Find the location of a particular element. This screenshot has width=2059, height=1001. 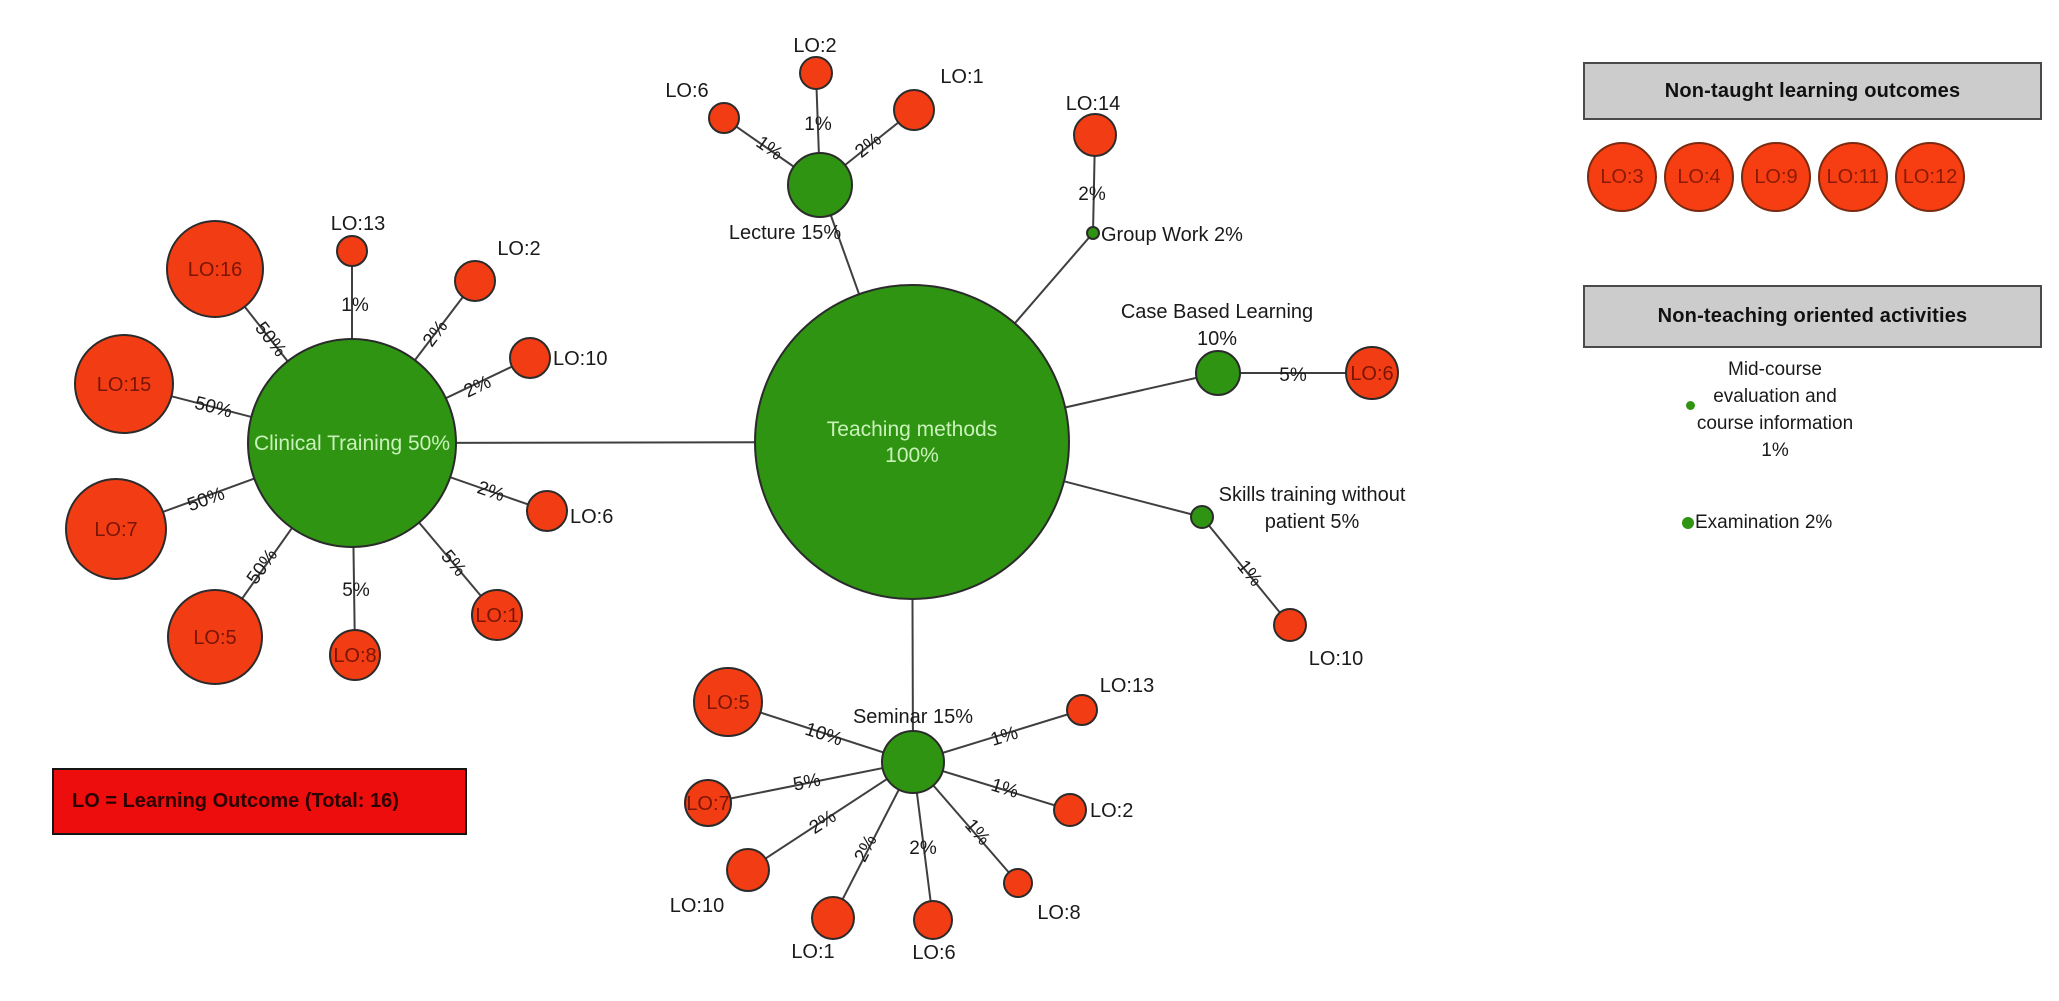

node-label-skills: Skills training without is located at coordinates (1312, 495).